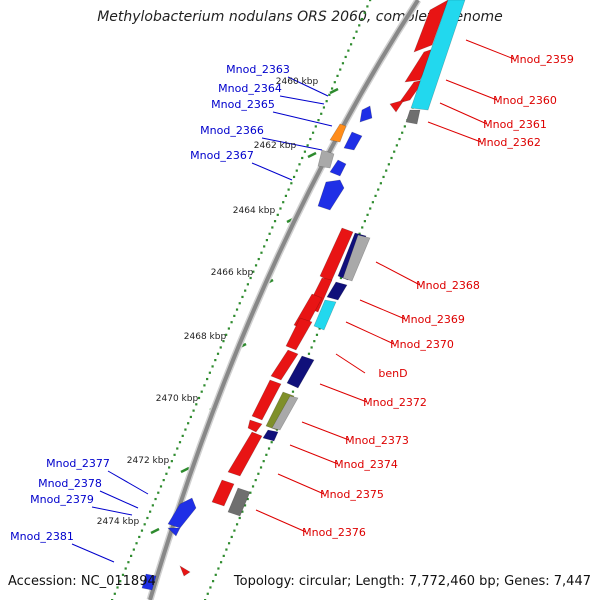 This screenshot has height=600, width=600. I want to click on cog-orange-cds, so click(338, 133).